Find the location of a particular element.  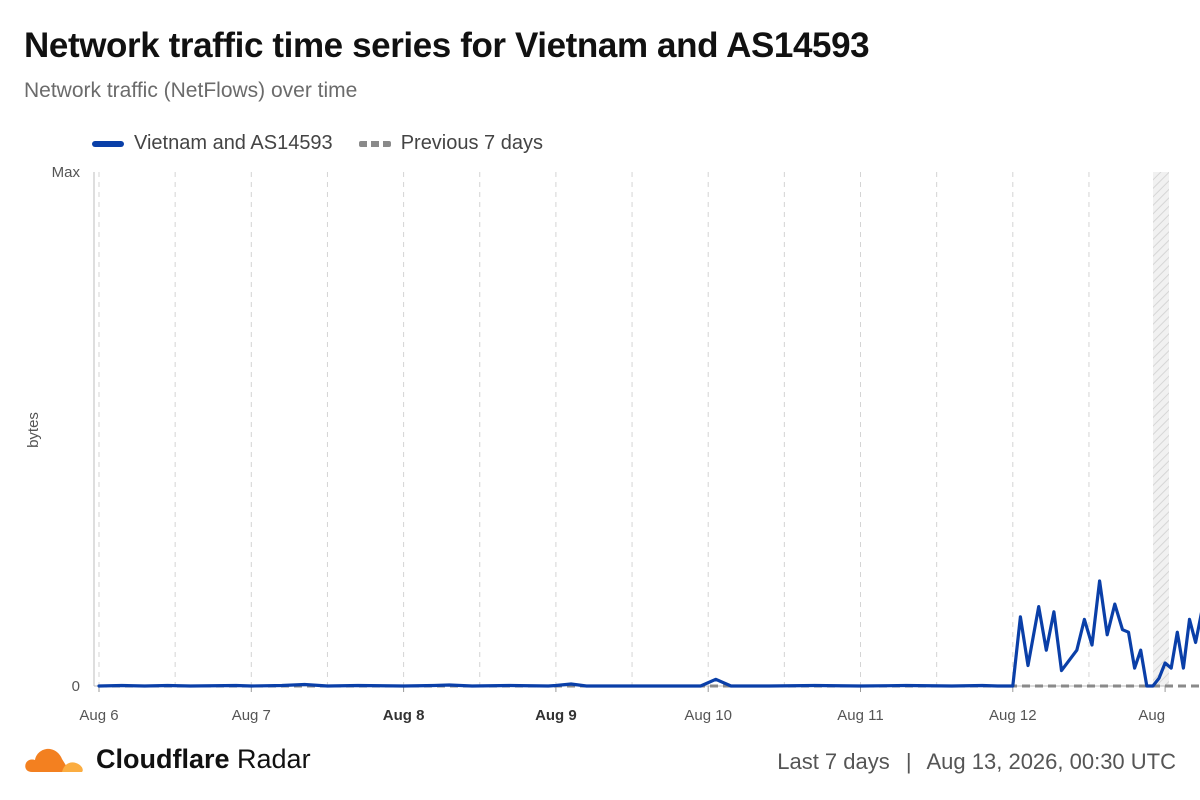

x-tick-label: Aug 6 is located at coordinates (98, 715).